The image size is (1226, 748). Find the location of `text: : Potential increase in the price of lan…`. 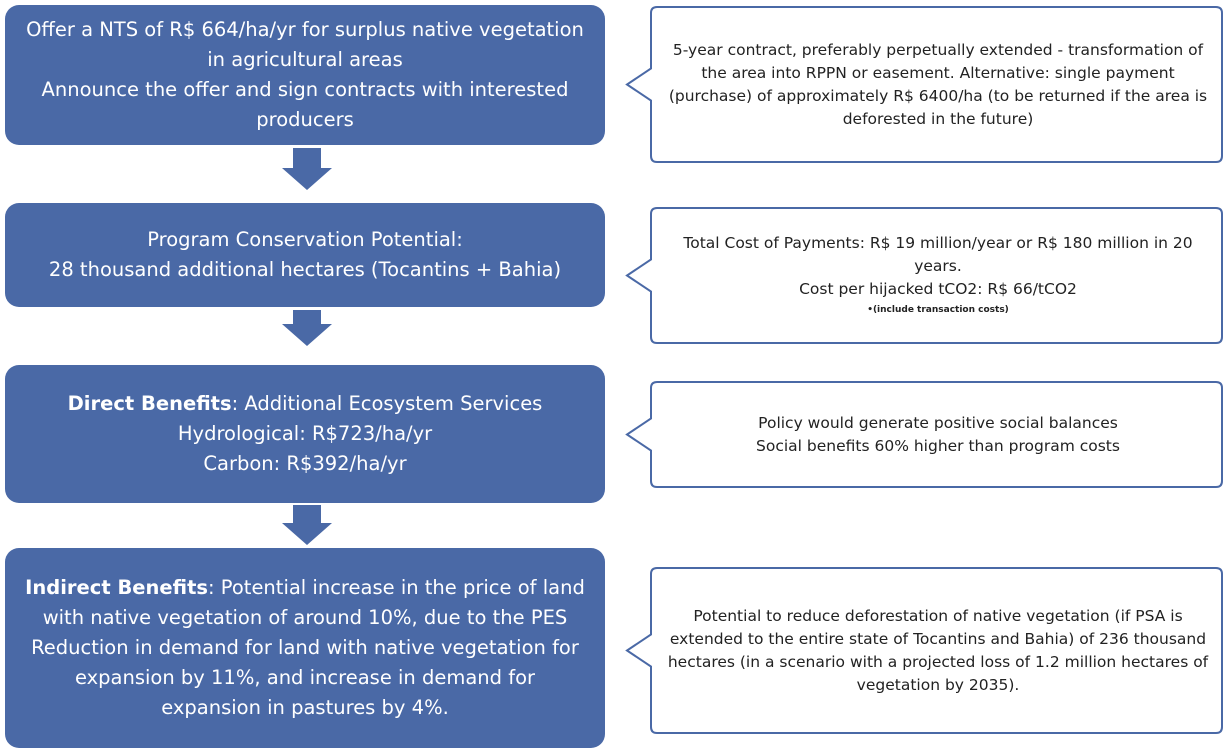

text: : Potential increase in the price of lan… is located at coordinates (313, 602).